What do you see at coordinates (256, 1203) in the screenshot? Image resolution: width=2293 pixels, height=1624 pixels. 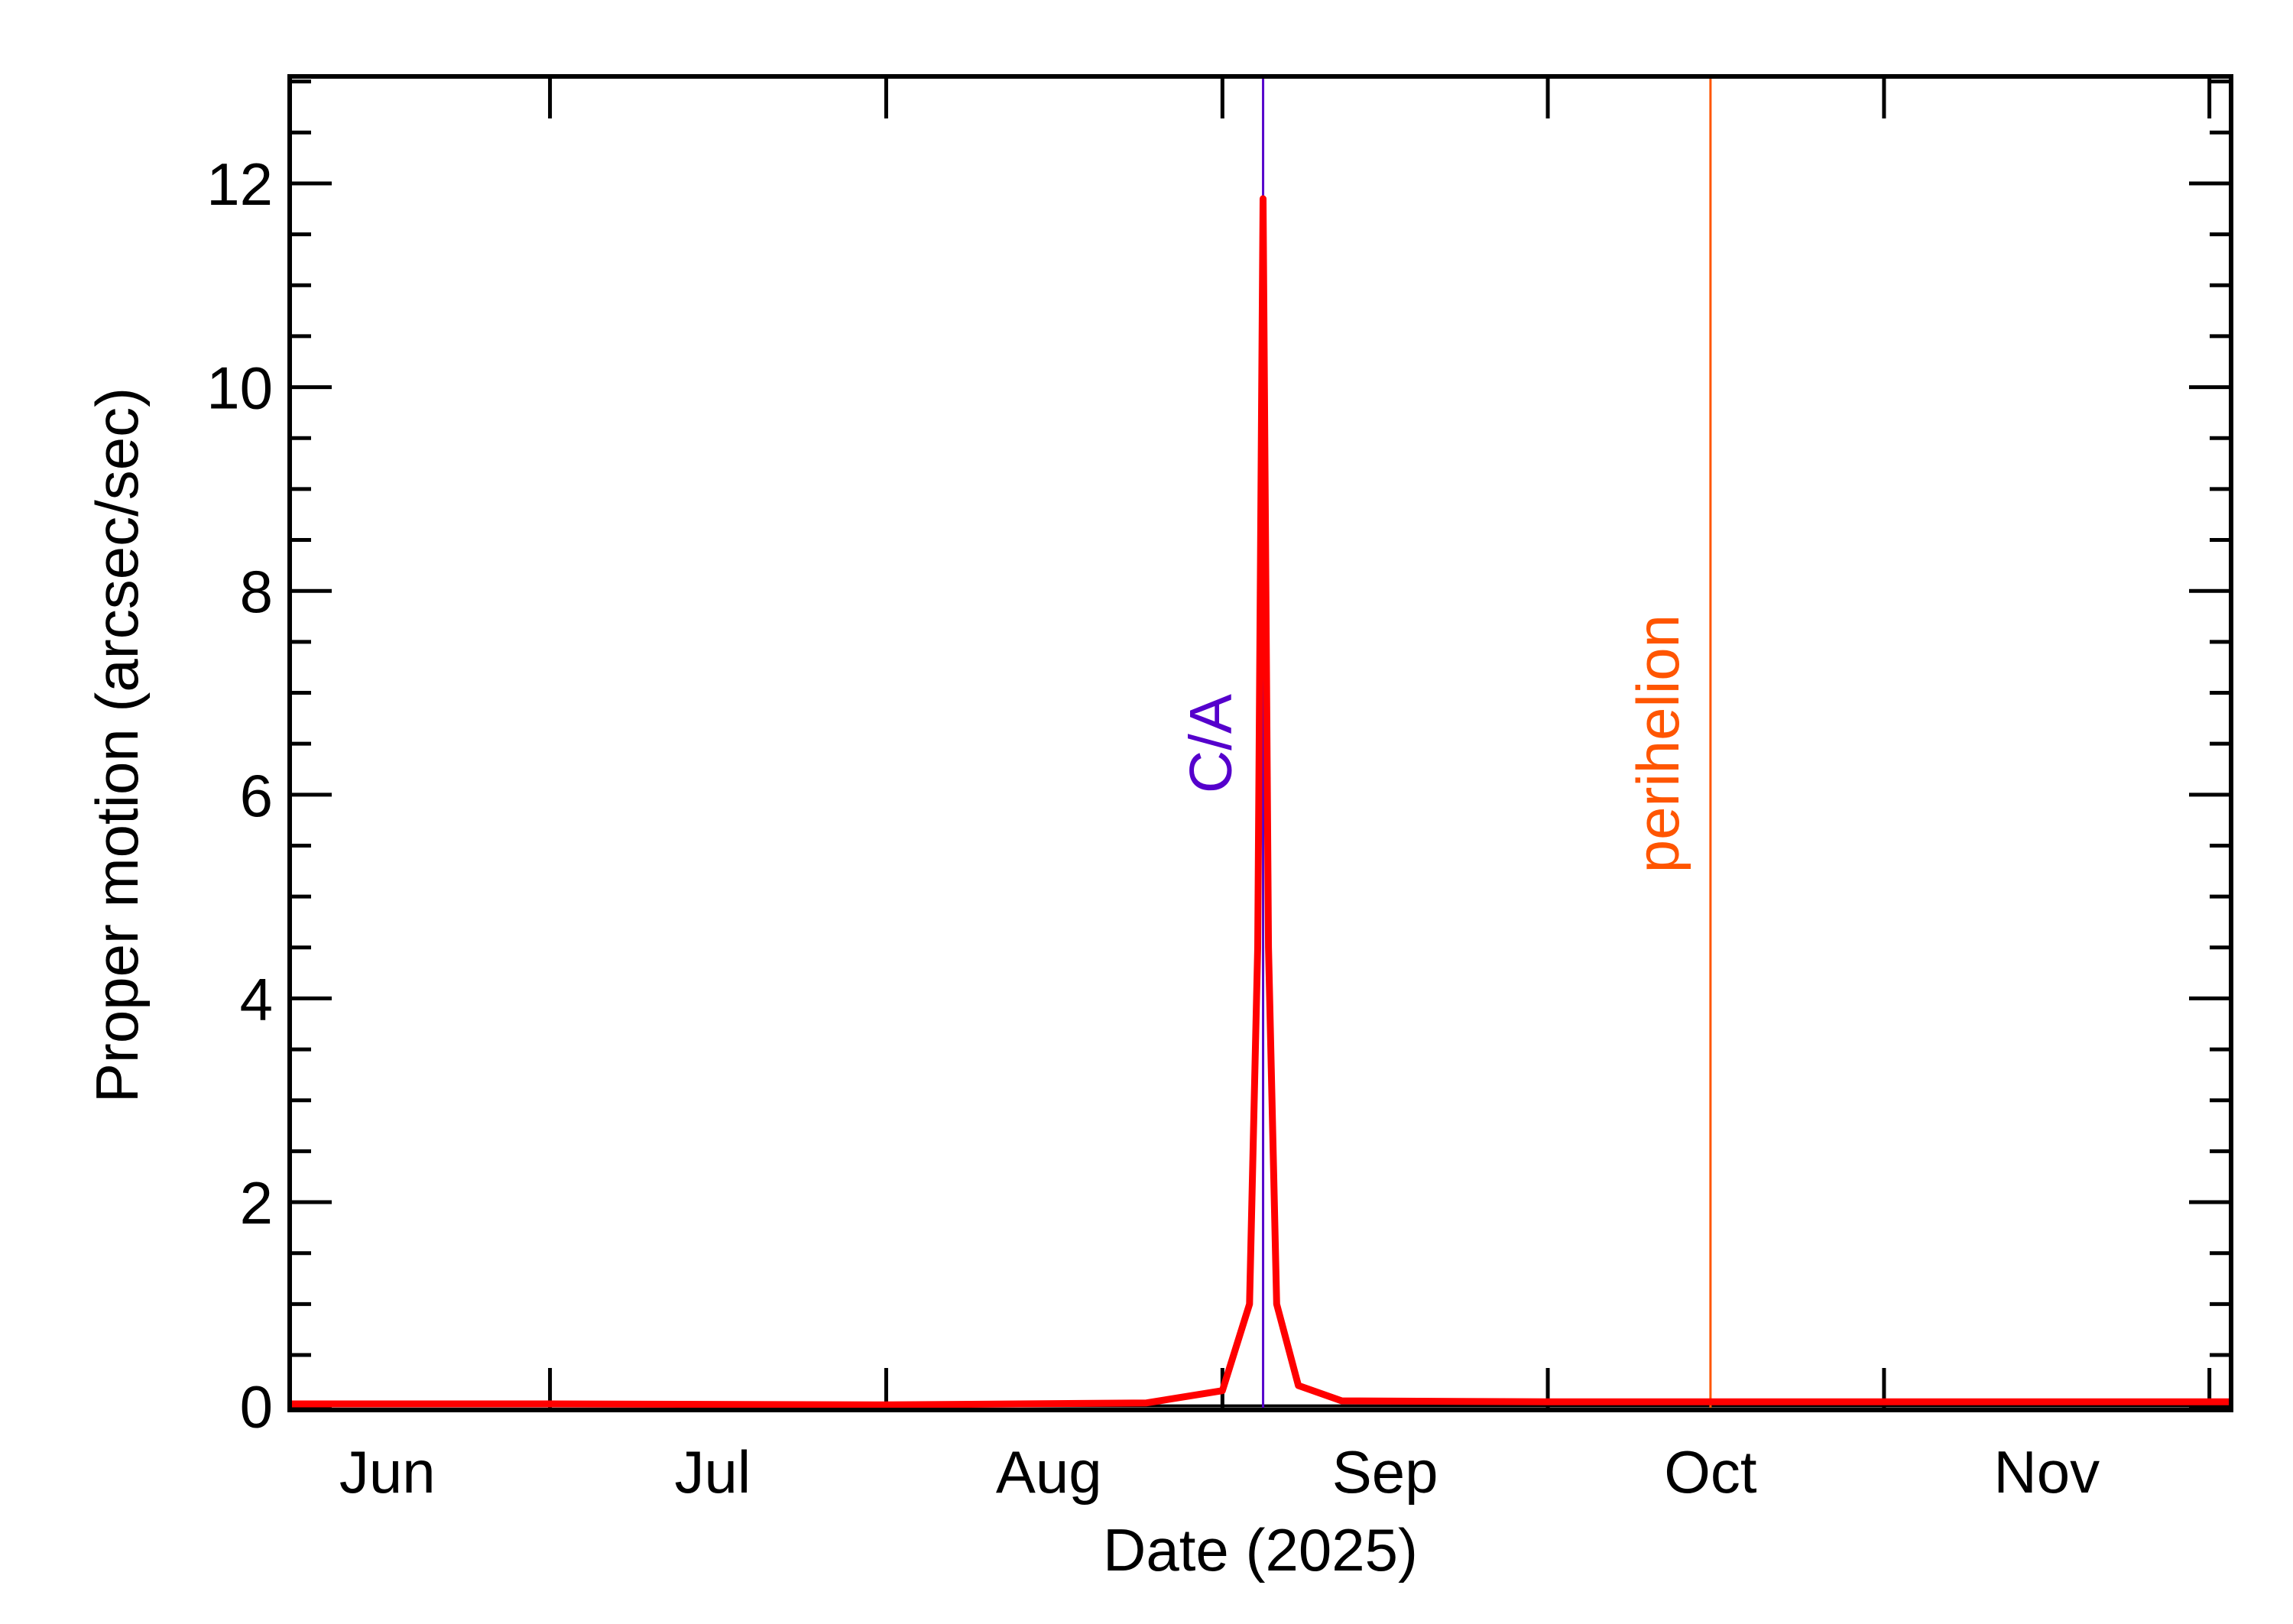 I see `y-tick-label: 2` at bounding box center [256, 1203].